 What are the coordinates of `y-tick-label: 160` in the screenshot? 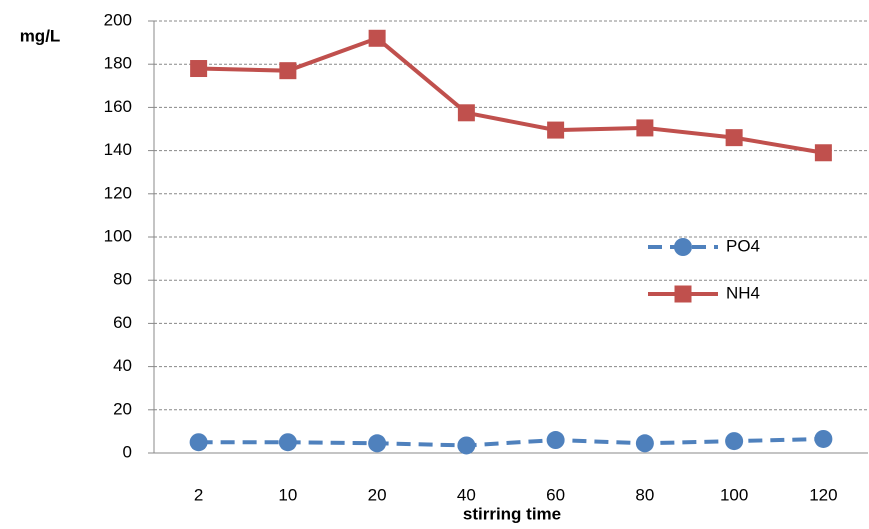 It's located at (118, 106).